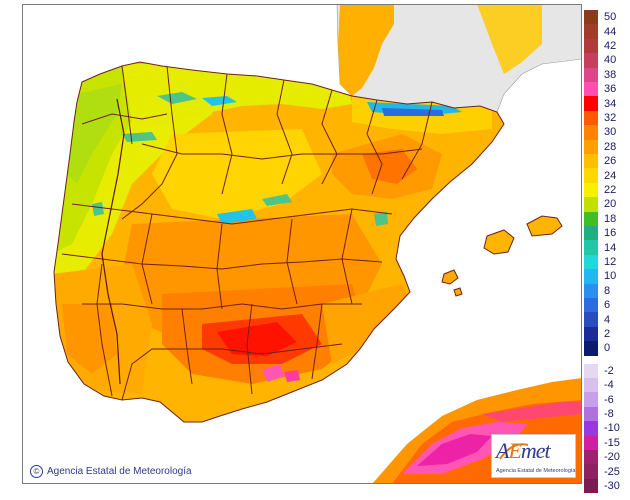  What do you see at coordinates (600, 74) in the screenshot?
I see `legend-row: 38` at bounding box center [600, 74].